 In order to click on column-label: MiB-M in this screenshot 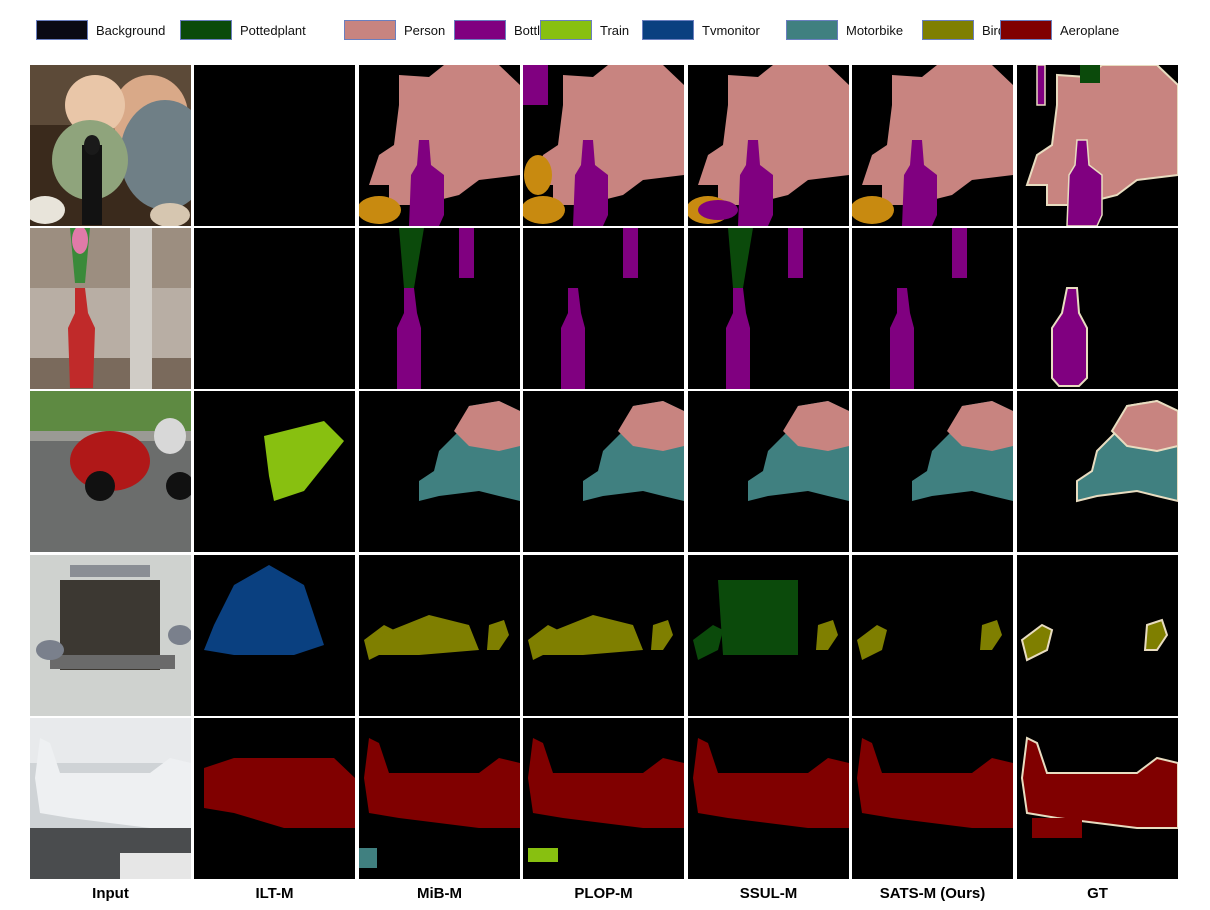, I will do `click(439, 893)`.